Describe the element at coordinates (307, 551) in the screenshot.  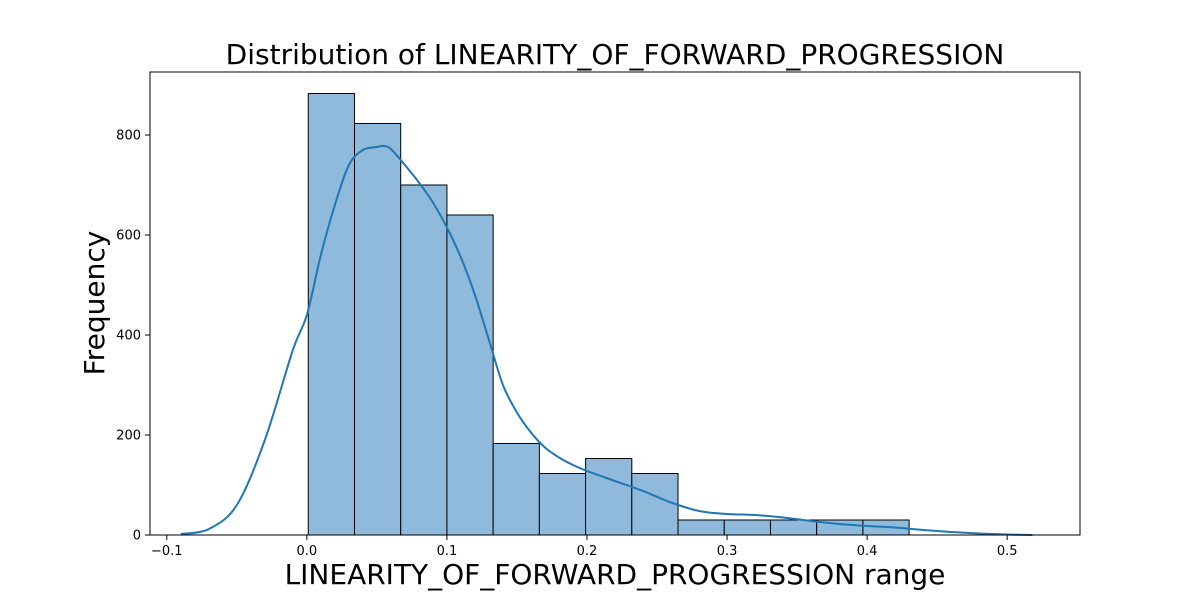
I see `x-tick-label: 0.0` at that location.